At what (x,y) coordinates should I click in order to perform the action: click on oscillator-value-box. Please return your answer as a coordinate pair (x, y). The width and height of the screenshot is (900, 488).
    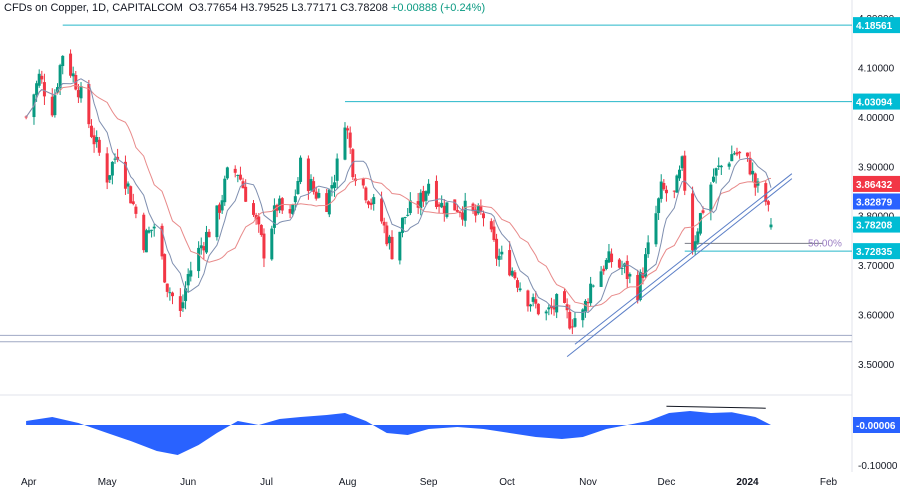
    Looking at the image, I should click on (876, 425).